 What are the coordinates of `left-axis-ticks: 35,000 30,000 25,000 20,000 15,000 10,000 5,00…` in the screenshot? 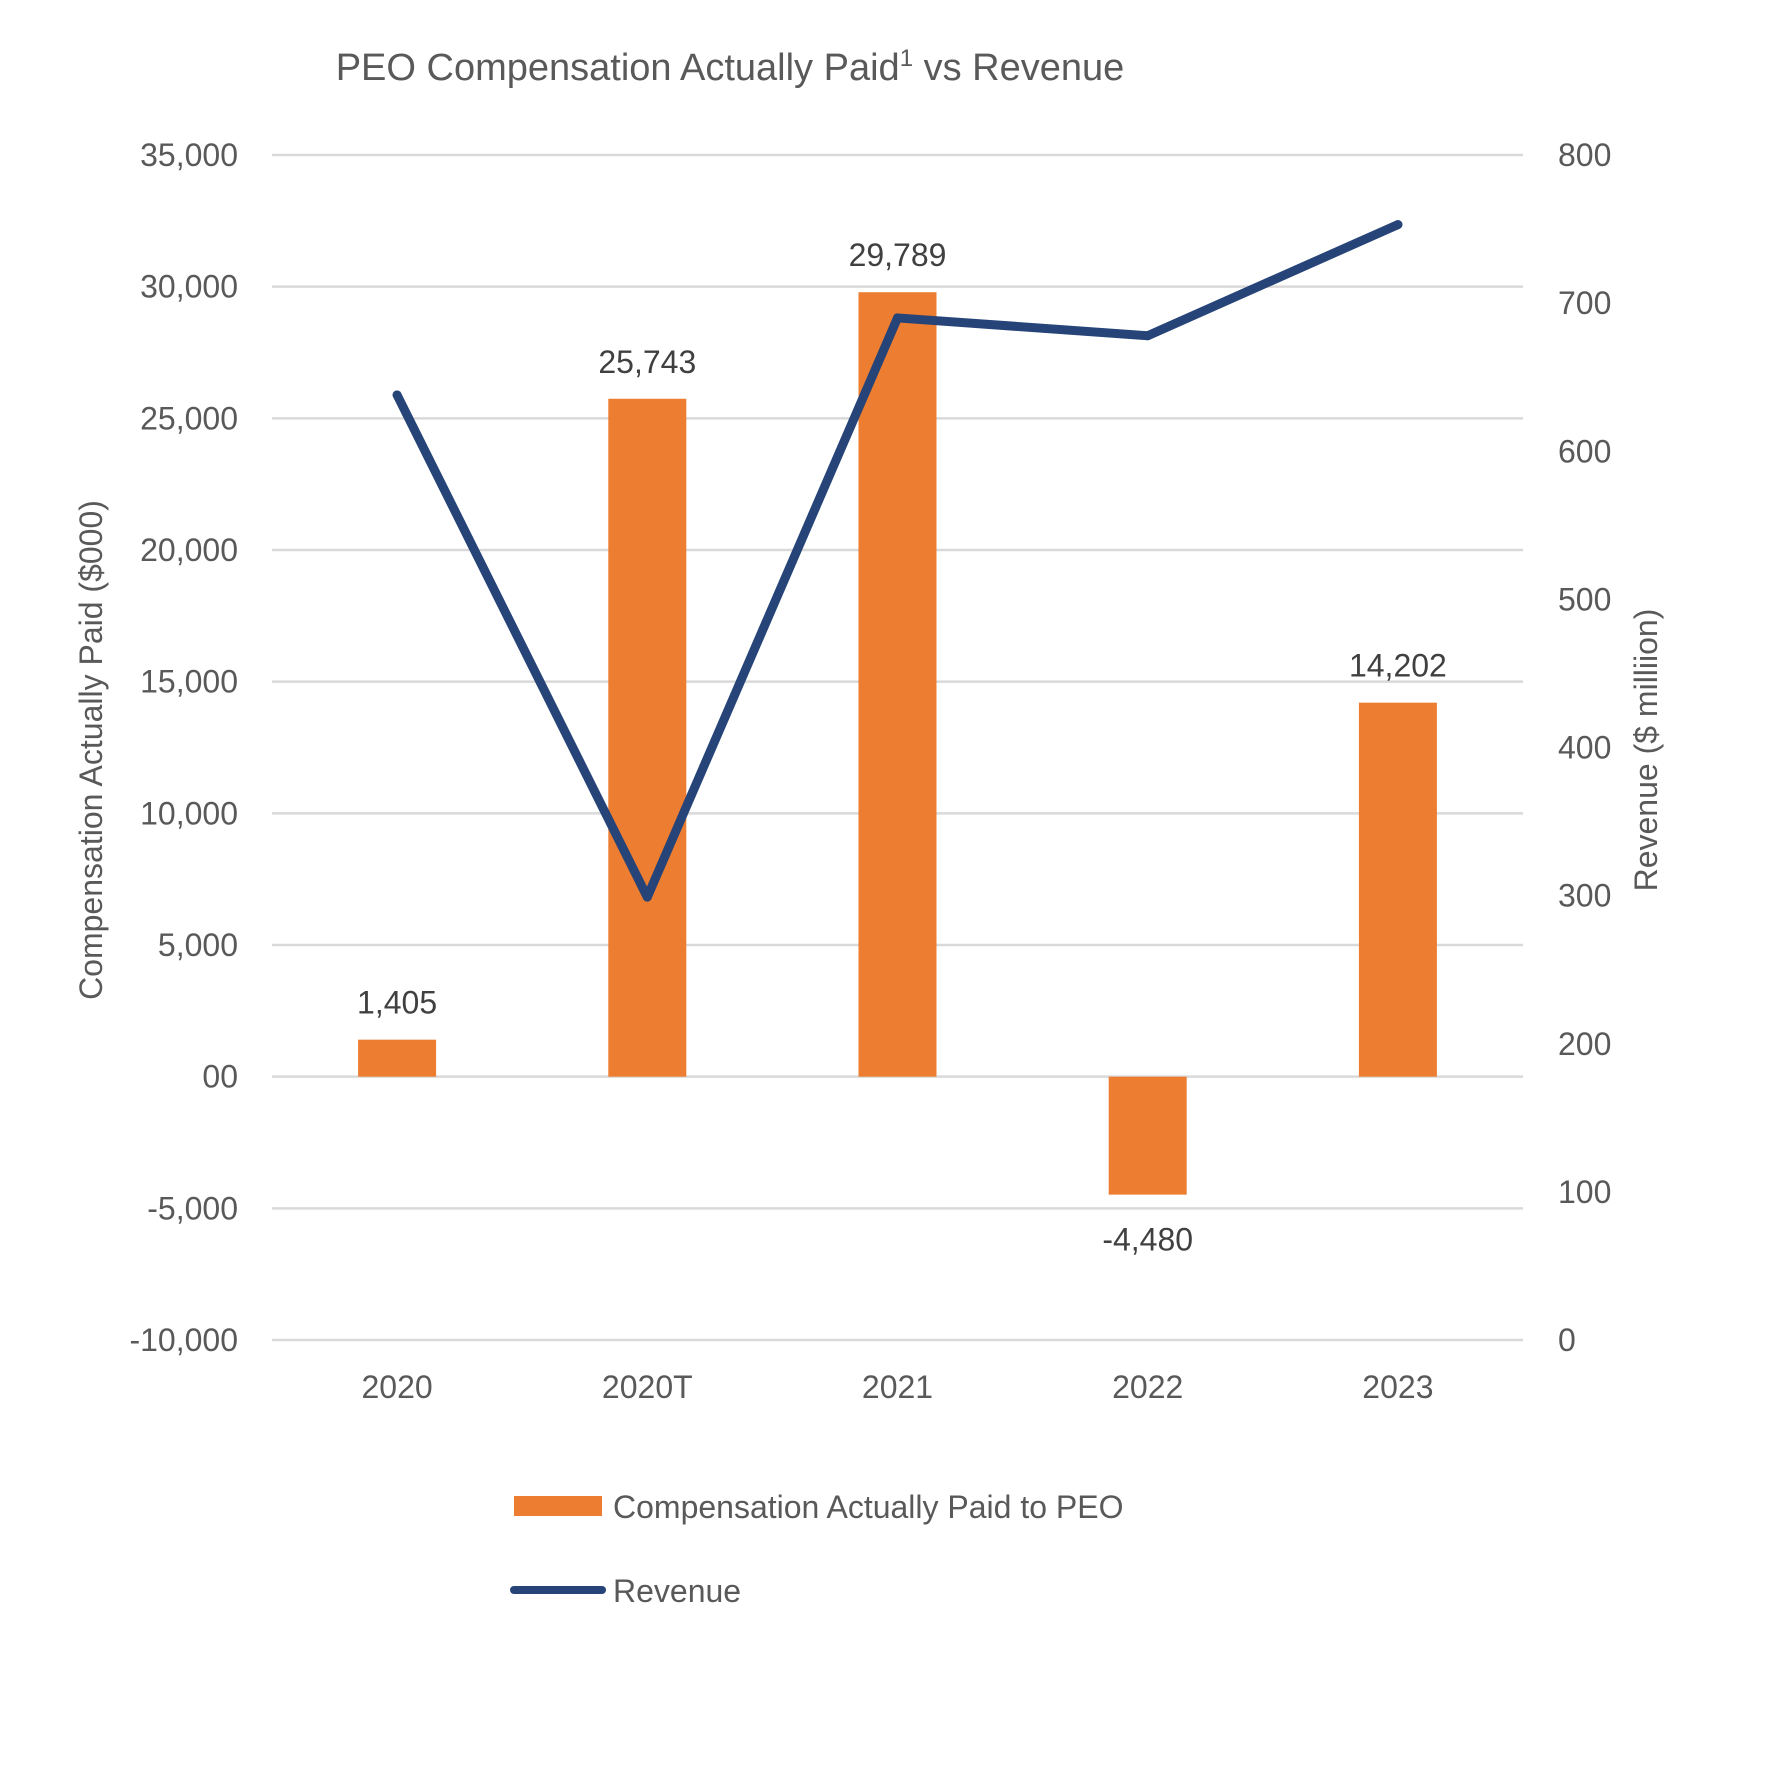 It's located at (183, 747).